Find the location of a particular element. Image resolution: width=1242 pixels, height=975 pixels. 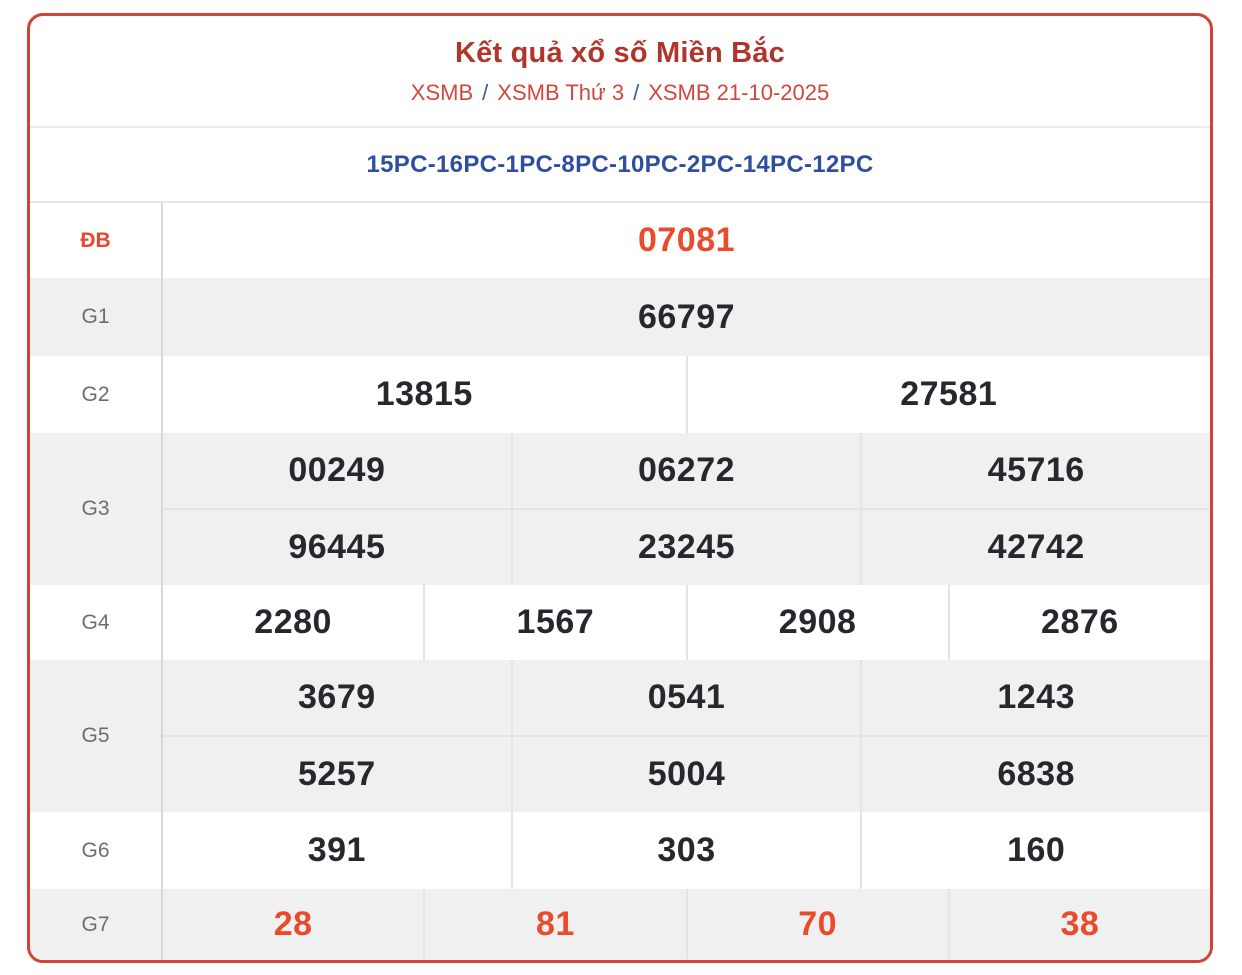

prize-row-g5: G5 3679 0541 1243 5257 5004 6838 is located at coordinates (620, 736).